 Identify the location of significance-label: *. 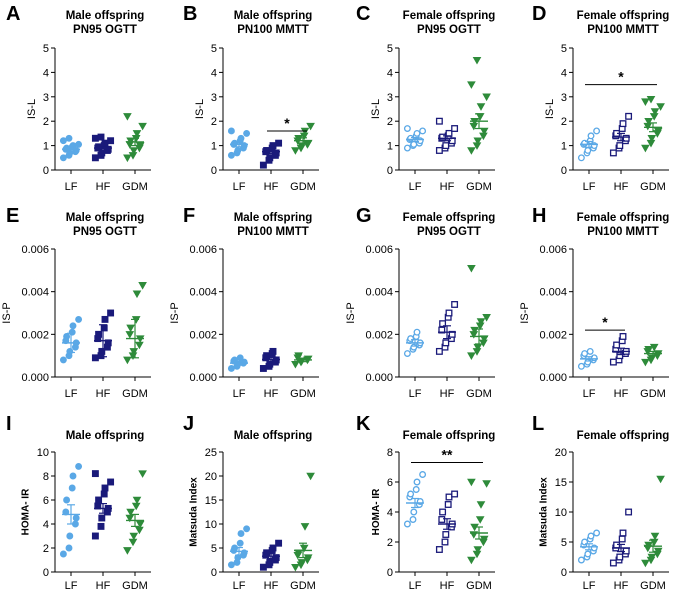
(287, 123).